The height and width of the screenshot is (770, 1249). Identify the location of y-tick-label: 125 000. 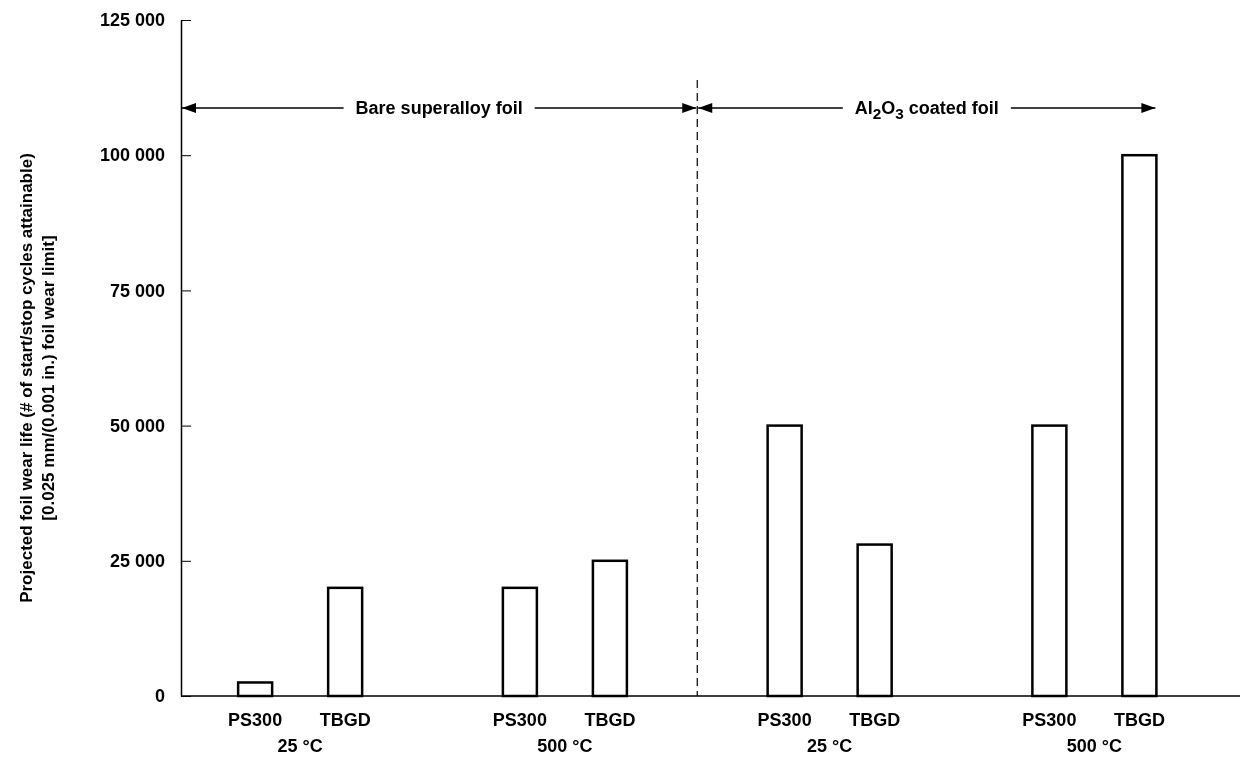
(132, 20).